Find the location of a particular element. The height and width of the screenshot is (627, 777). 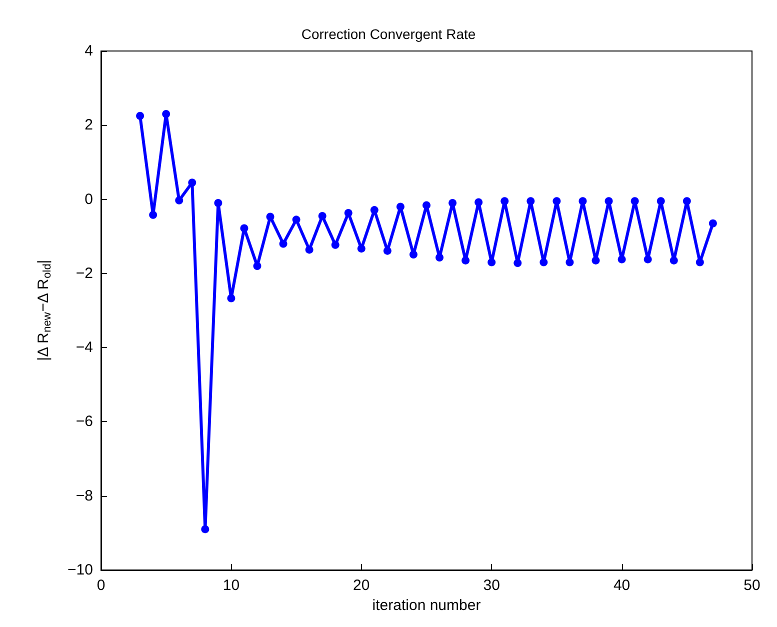

y-tick-label: −2 is located at coordinates (84, 273).